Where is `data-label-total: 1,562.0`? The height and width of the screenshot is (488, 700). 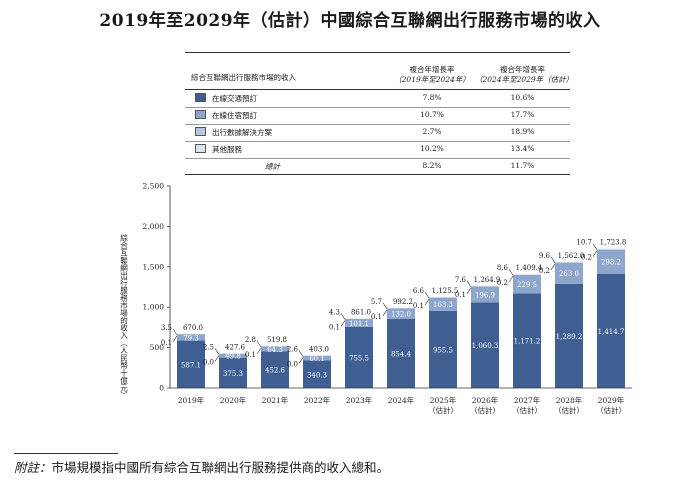 data-label-total: 1,562.0 is located at coordinates (571, 256).